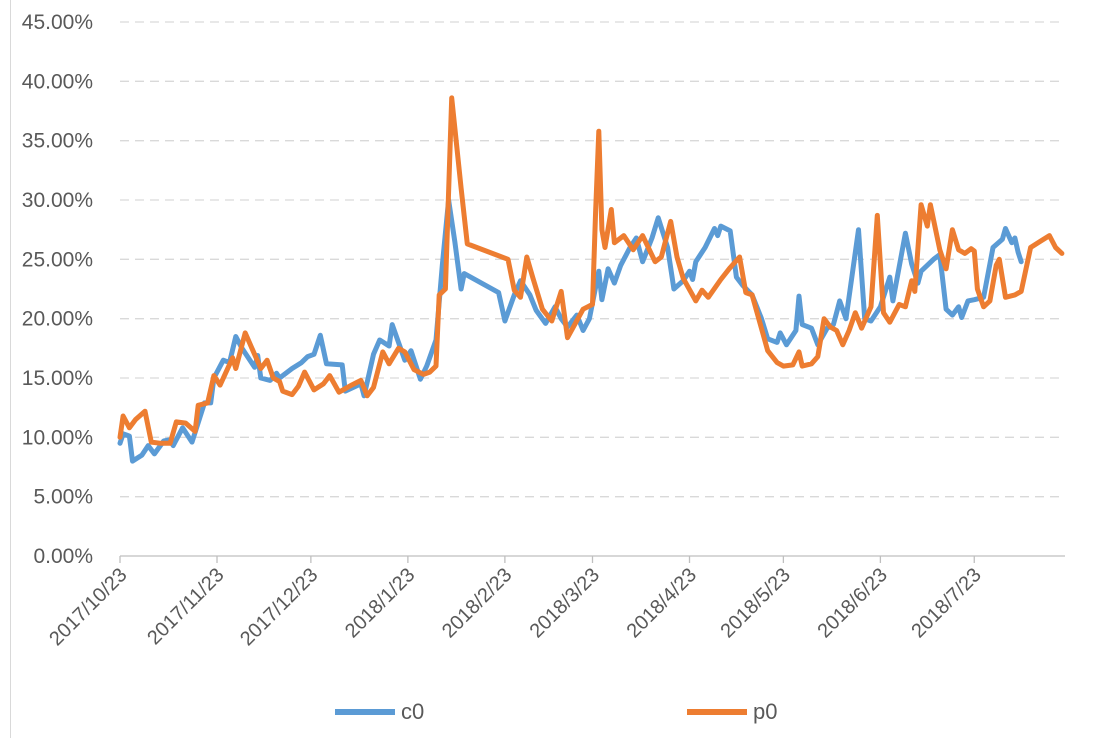 The image size is (1095, 743). I want to click on x-tick-label: 2017/10/23, so click(88, 607).